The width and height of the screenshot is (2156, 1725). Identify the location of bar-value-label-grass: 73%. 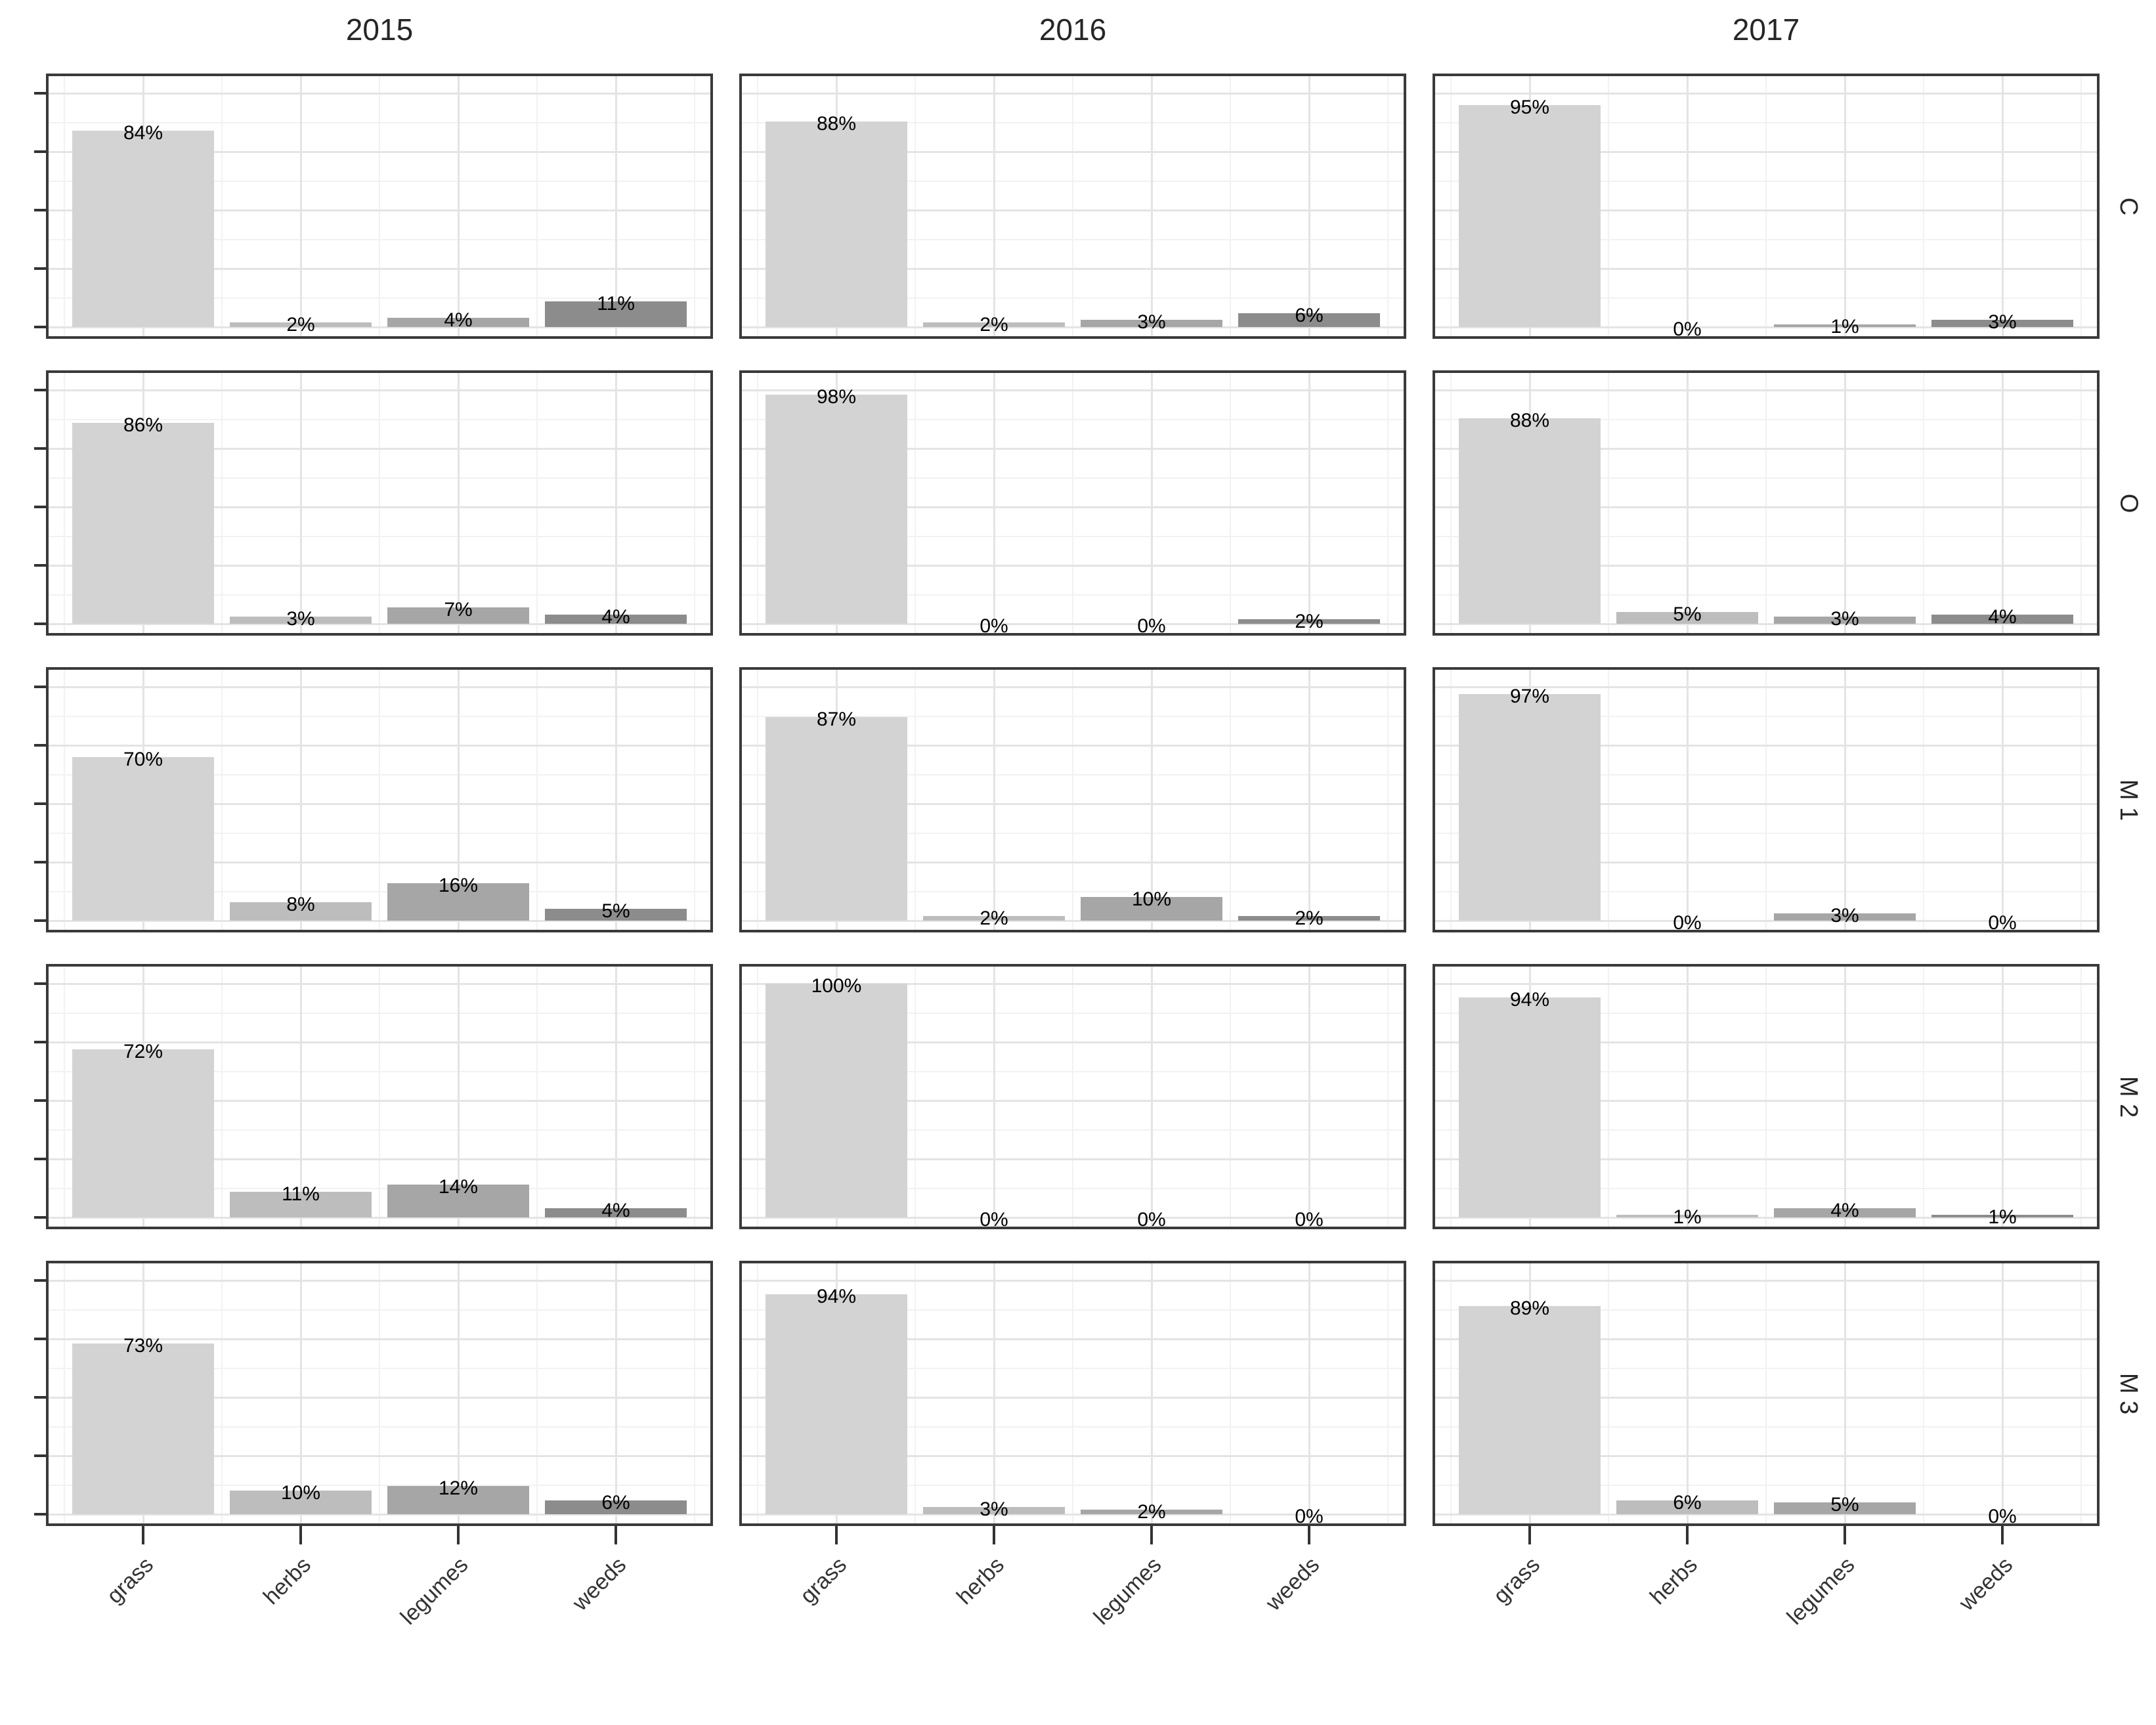
(143, 1346).